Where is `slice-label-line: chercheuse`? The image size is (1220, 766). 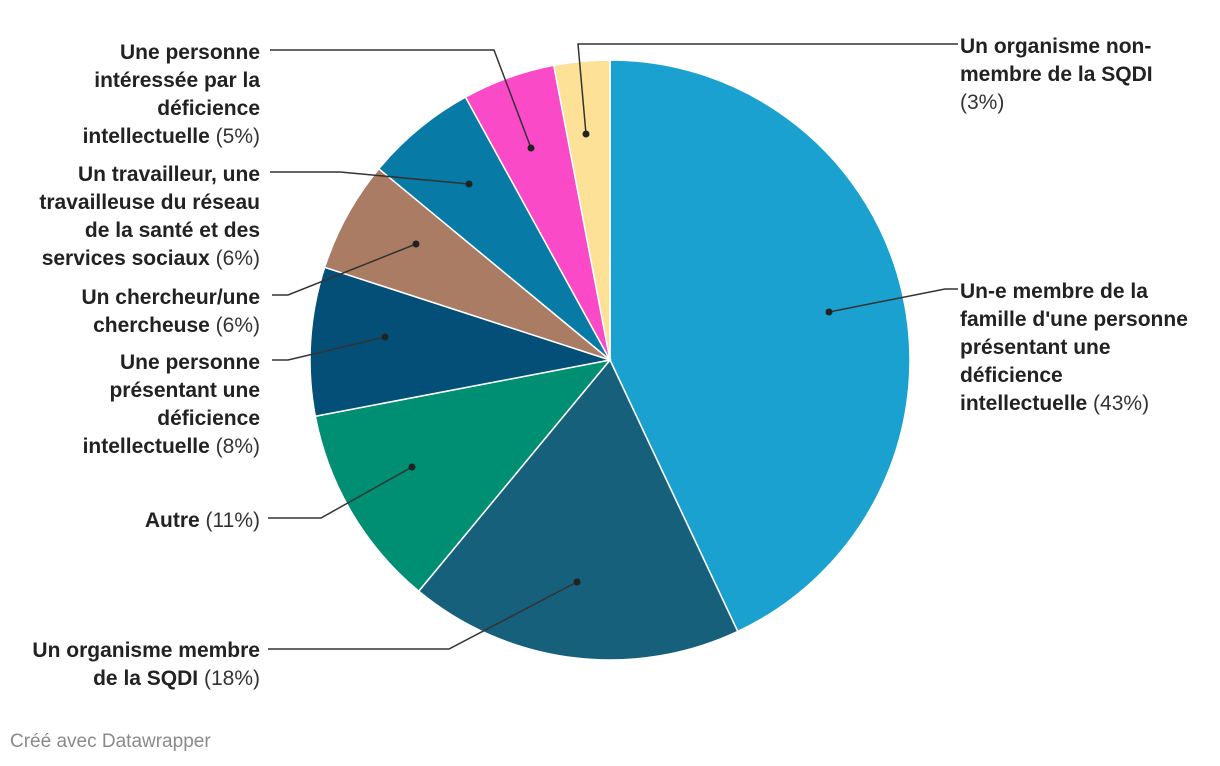 slice-label-line: chercheuse is located at coordinates (151, 325).